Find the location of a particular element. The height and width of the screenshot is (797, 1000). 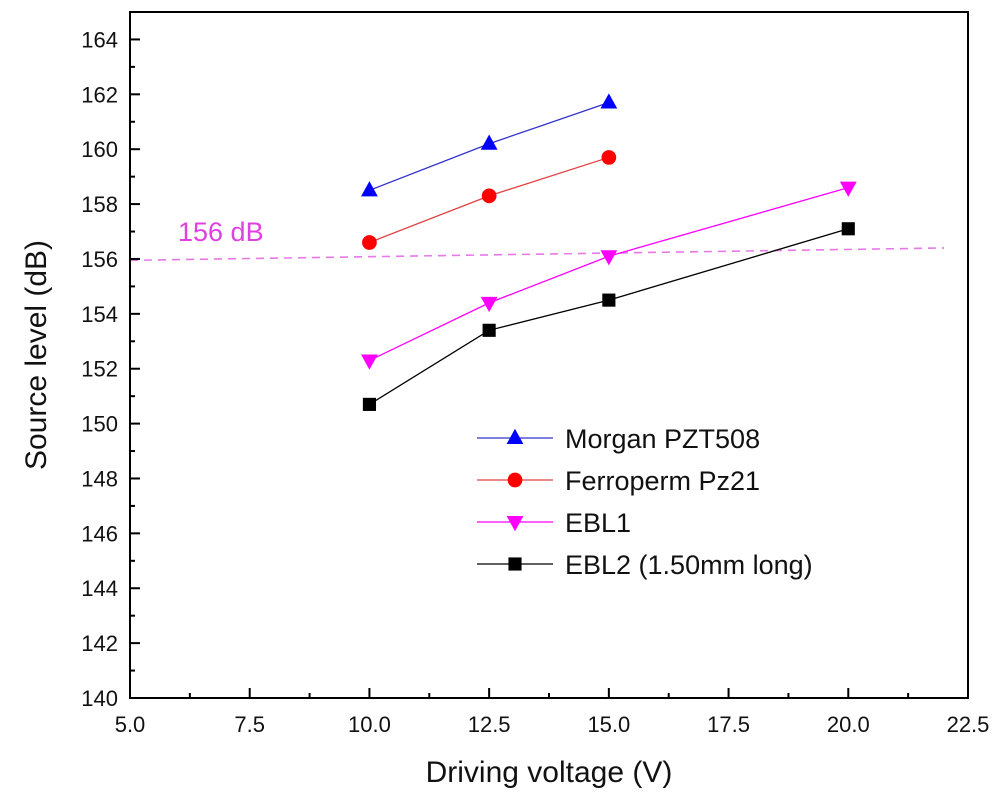

x-tick-label: 22.5 is located at coordinates (968, 724).